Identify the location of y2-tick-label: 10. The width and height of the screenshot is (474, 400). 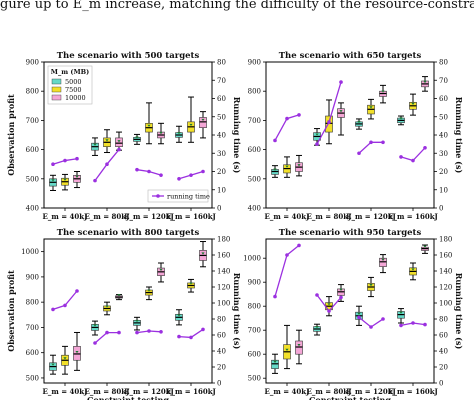
(443, 190).